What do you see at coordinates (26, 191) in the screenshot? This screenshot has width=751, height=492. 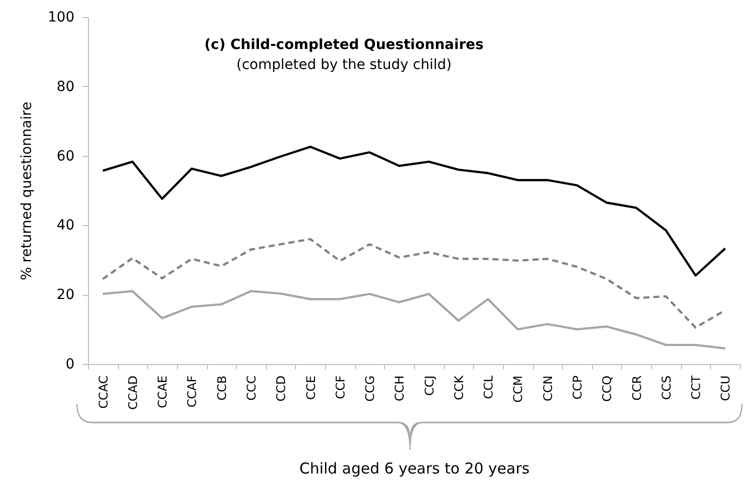 I see `y-axis-title: % returned questionnaire` at bounding box center [26, 191].